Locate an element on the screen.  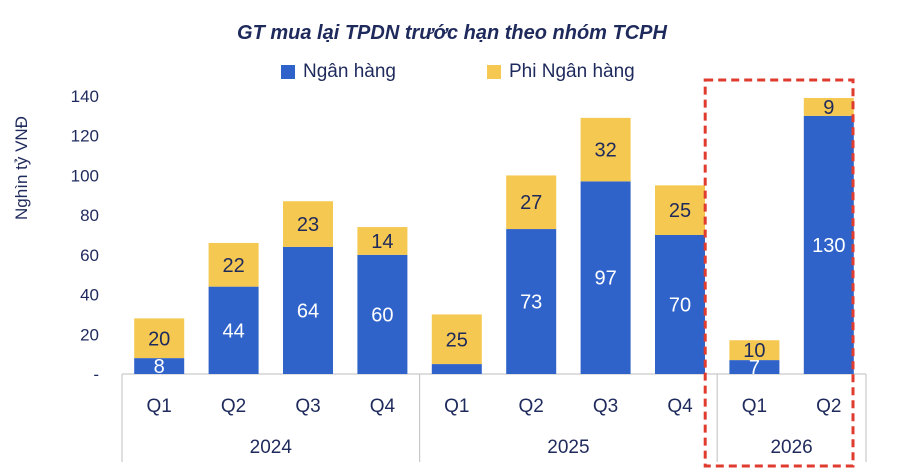
legend-item-phi-ngan-hang: Phi Ngân hàng is located at coordinates (561, 72).